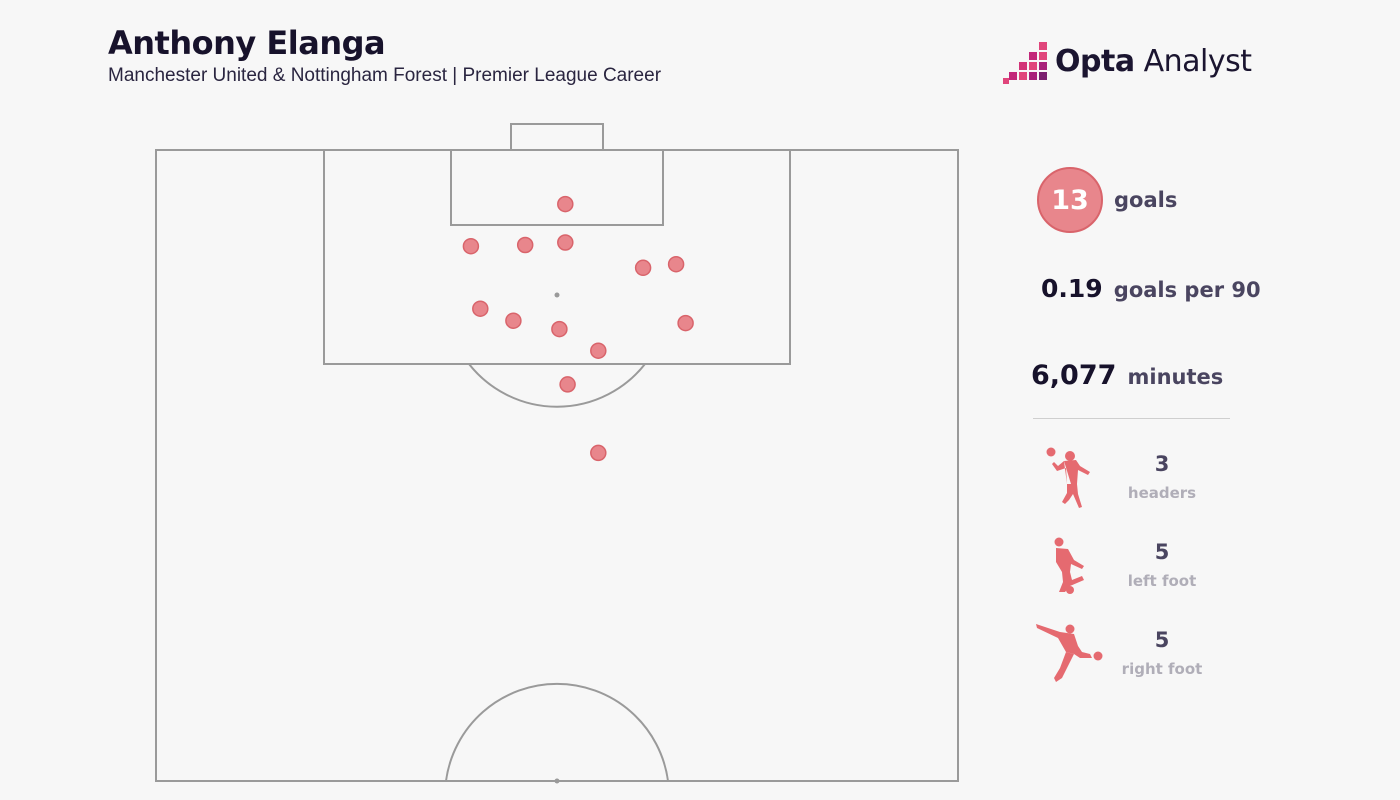 The image size is (1400, 800). What do you see at coordinates (1187, 290) in the screenshot?
I see `per90-label: goals per 90` at bounding box center [1187, 290].